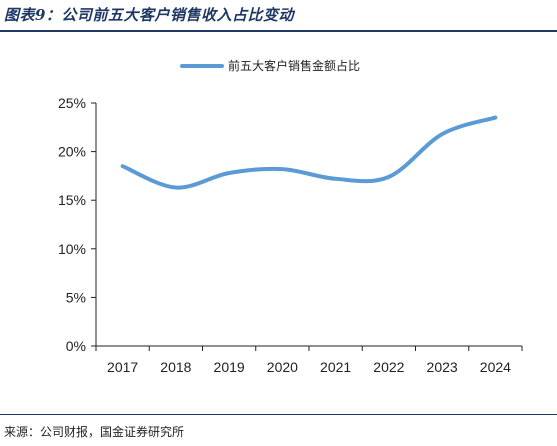 The width and height of the screenshot is (557, 446). I want to click on y-tick-label: 10%, so click(72, 249).